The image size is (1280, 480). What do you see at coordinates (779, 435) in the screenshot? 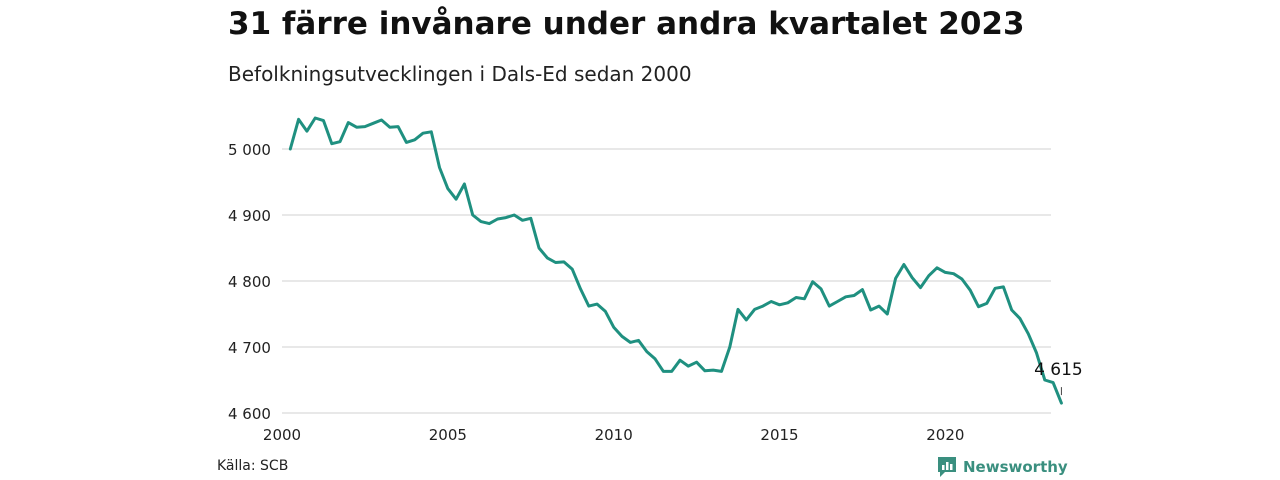
I see `x-tick-label: 2015` at bounding box center [779, 435].